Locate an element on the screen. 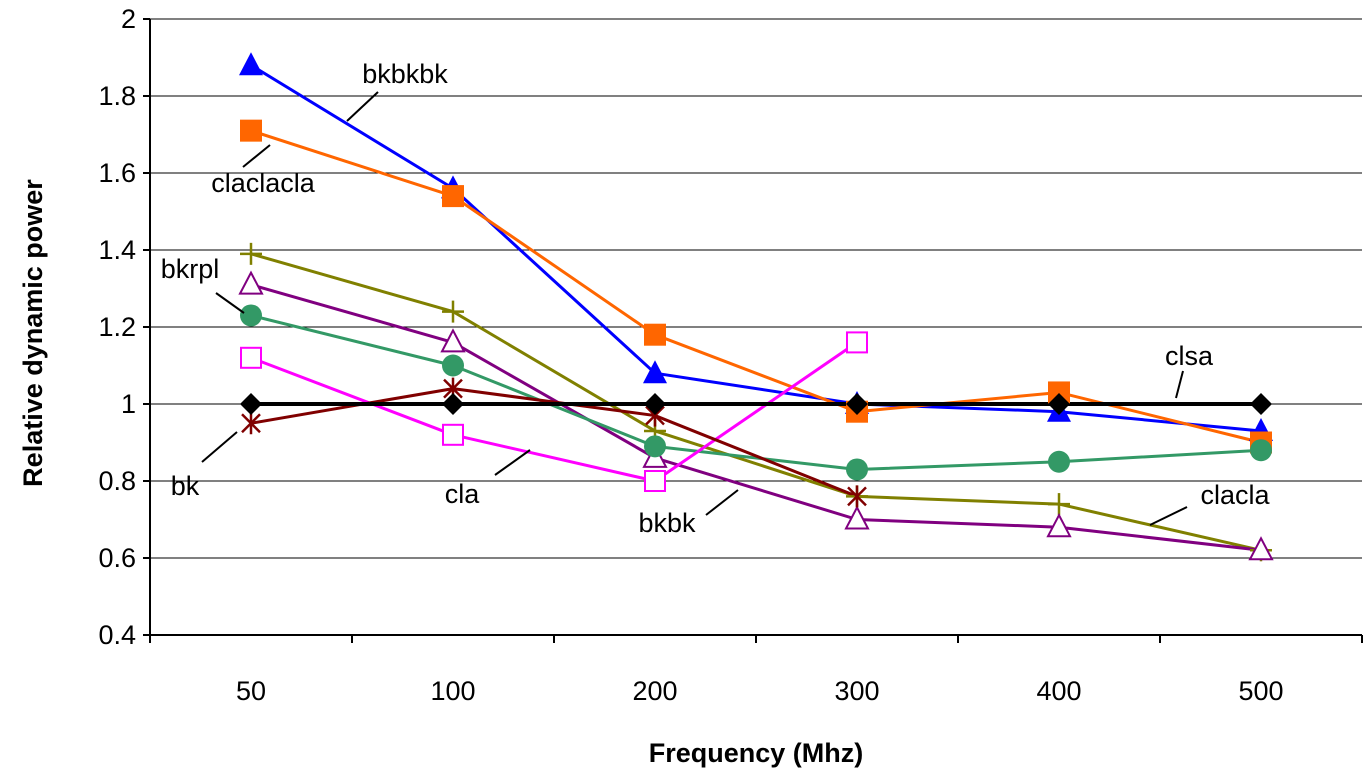 The image size is (1365, 779). y-tick-label: 2 is located at coordinates (128, 19).